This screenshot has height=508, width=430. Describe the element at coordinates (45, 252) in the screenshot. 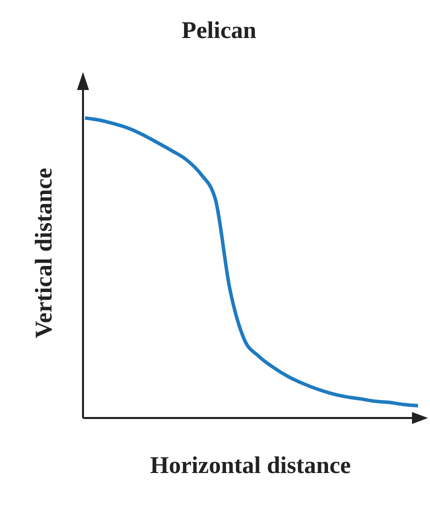

I see `y-axis-title: Vertical distance` at that location.